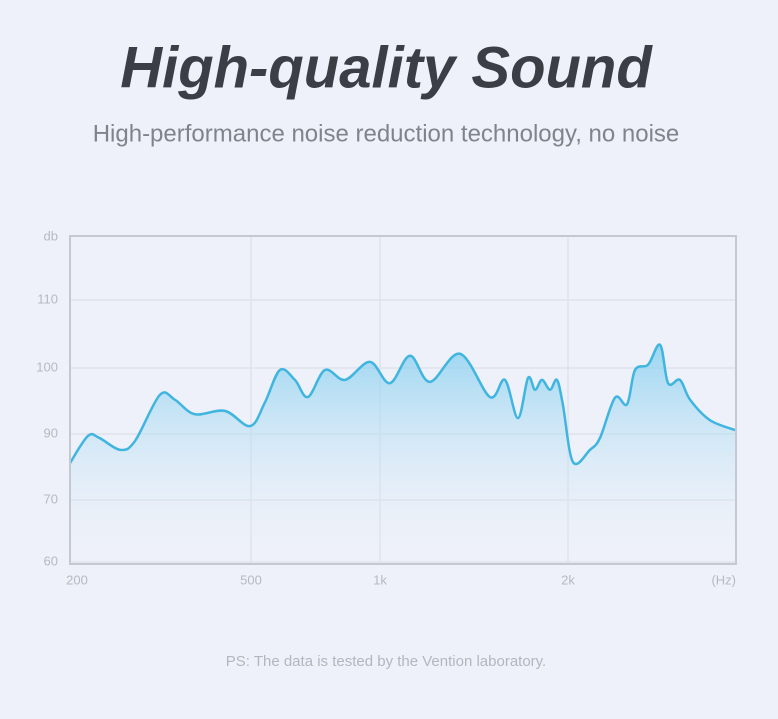 This screenshot has width=778, height=719. I want to click on line, so click(402, 404).